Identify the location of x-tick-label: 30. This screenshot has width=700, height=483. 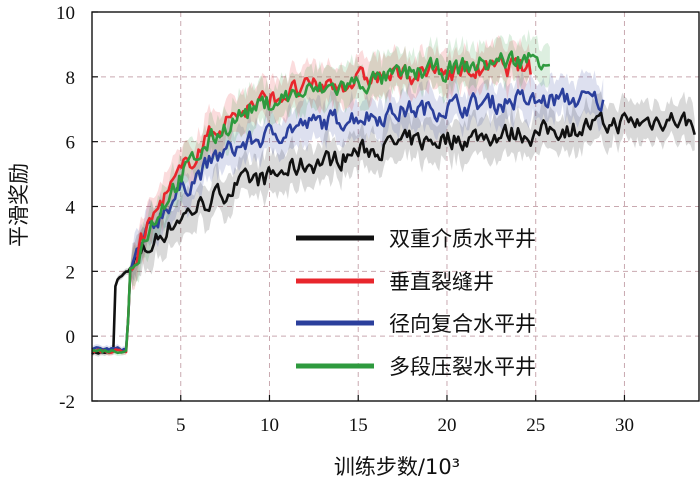
(624, 425).